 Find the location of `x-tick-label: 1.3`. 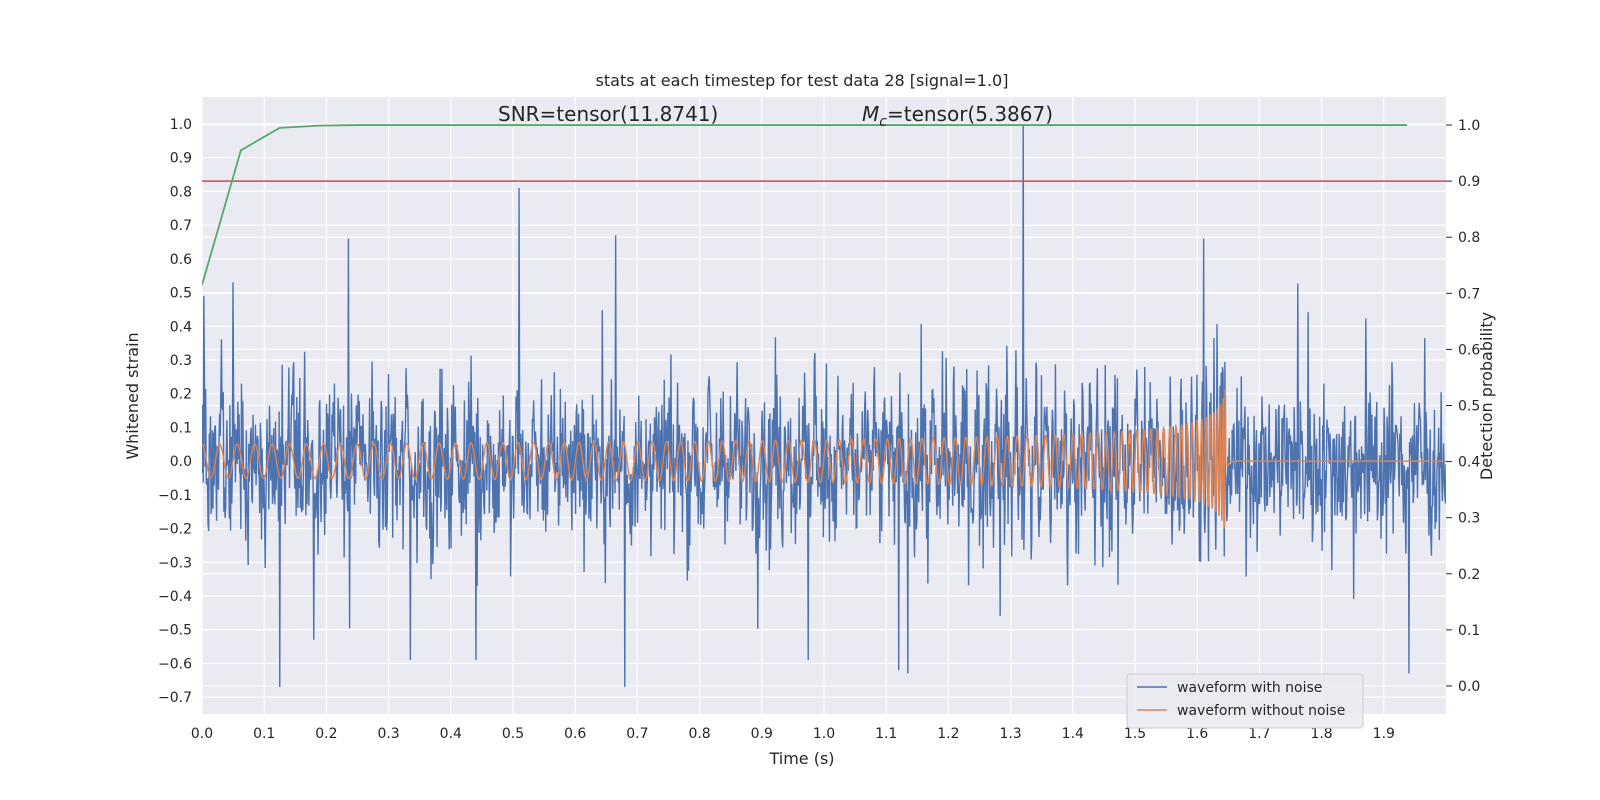

x-tick-label: 1.3 is located at coordinates (1010, 734).